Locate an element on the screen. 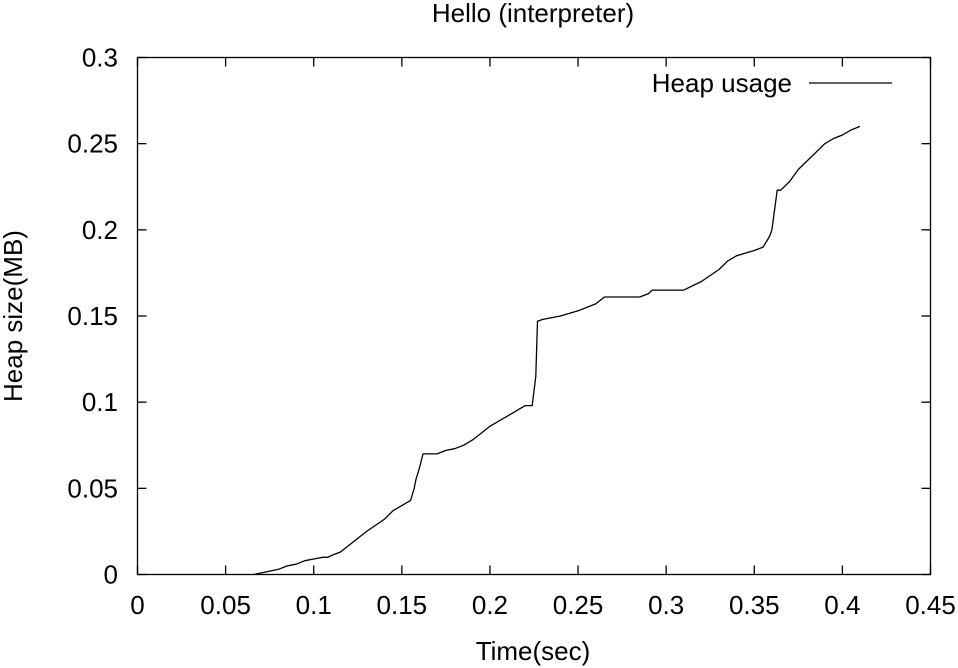 The width and height of the screenshot is (958, 668). x-tick-label: 0.1 is located at coordinates (314, 605).